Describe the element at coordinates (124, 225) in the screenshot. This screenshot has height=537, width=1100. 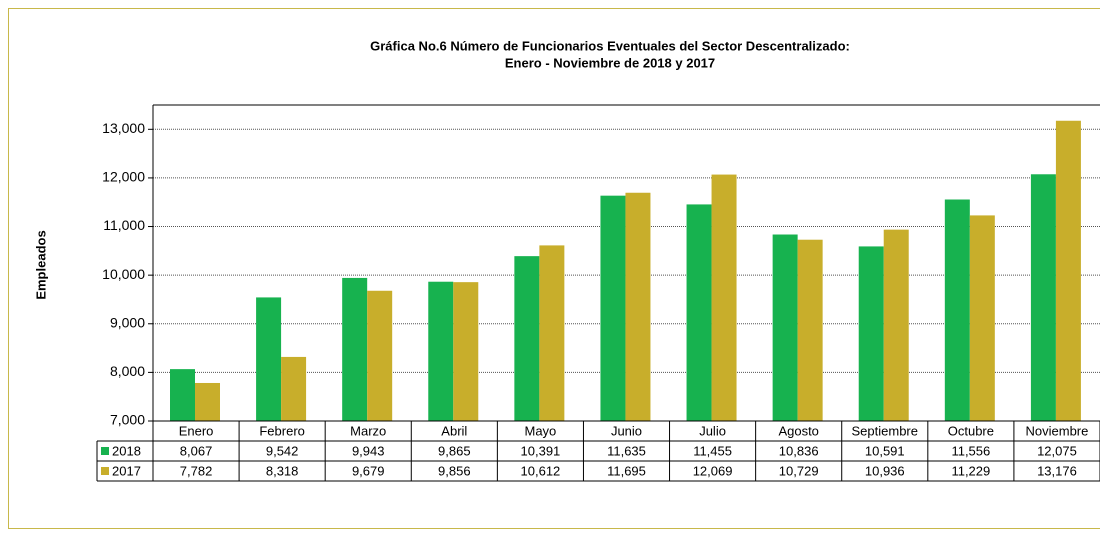
I see `y-tick-label: 11,000` at that location.